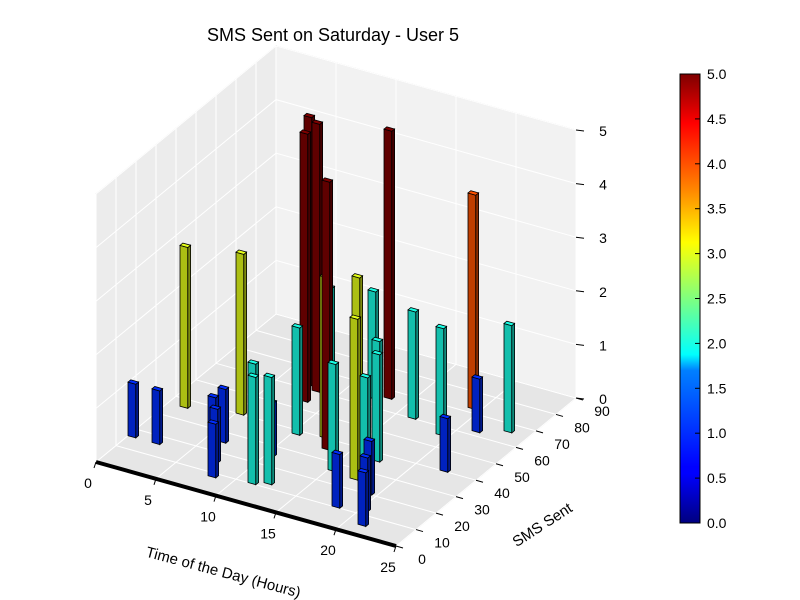 Image resolution: width=800 pixels, height=600 pixels. Describe the element at coordinates (542, 460) in the screenshot. I see `y-tick-label: 60` at that location.